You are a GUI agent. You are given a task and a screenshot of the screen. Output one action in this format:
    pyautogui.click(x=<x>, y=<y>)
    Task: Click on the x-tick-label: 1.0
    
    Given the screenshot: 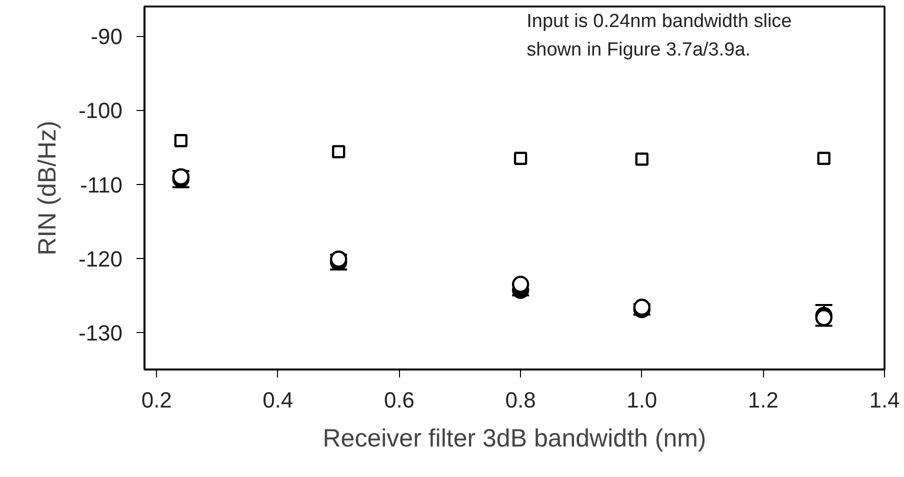 What is the action you would take?
    pyautogui.click(x=642, y=400)
    